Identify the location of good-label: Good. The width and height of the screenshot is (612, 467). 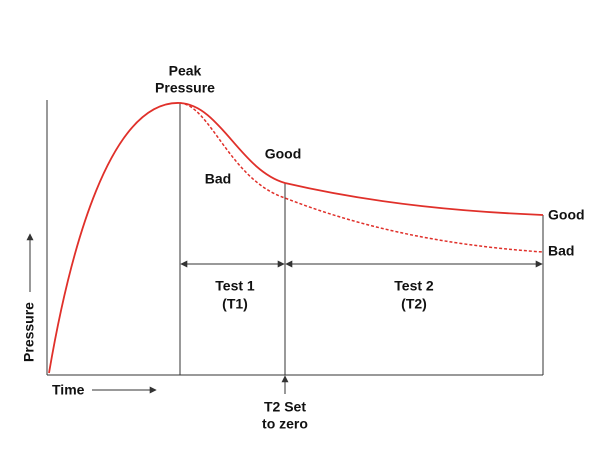
(283, 154).